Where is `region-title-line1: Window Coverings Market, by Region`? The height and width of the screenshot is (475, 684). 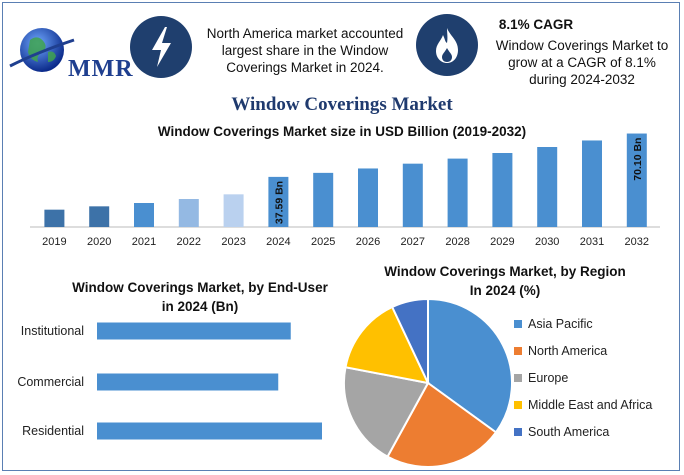
region-title-line1: Window Coverings Market, by Region is located at coordinates (505, 271).